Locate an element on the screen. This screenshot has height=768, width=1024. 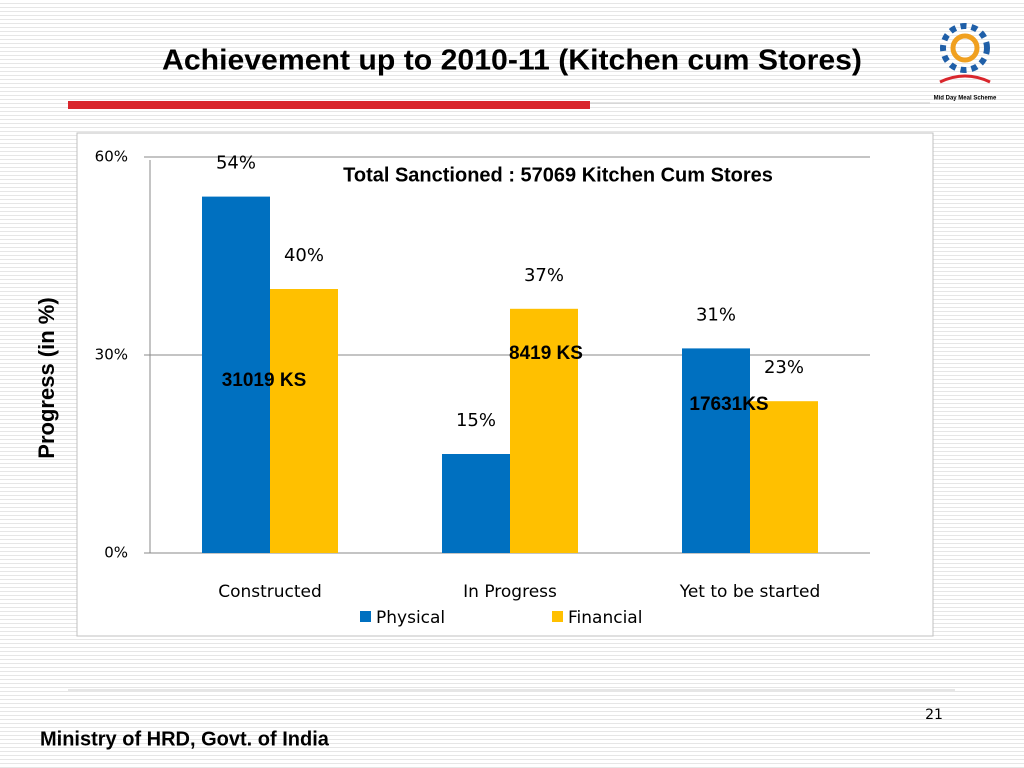
footer: Ministry of HRD, Govt. of India is located at coordinates (185, 739).